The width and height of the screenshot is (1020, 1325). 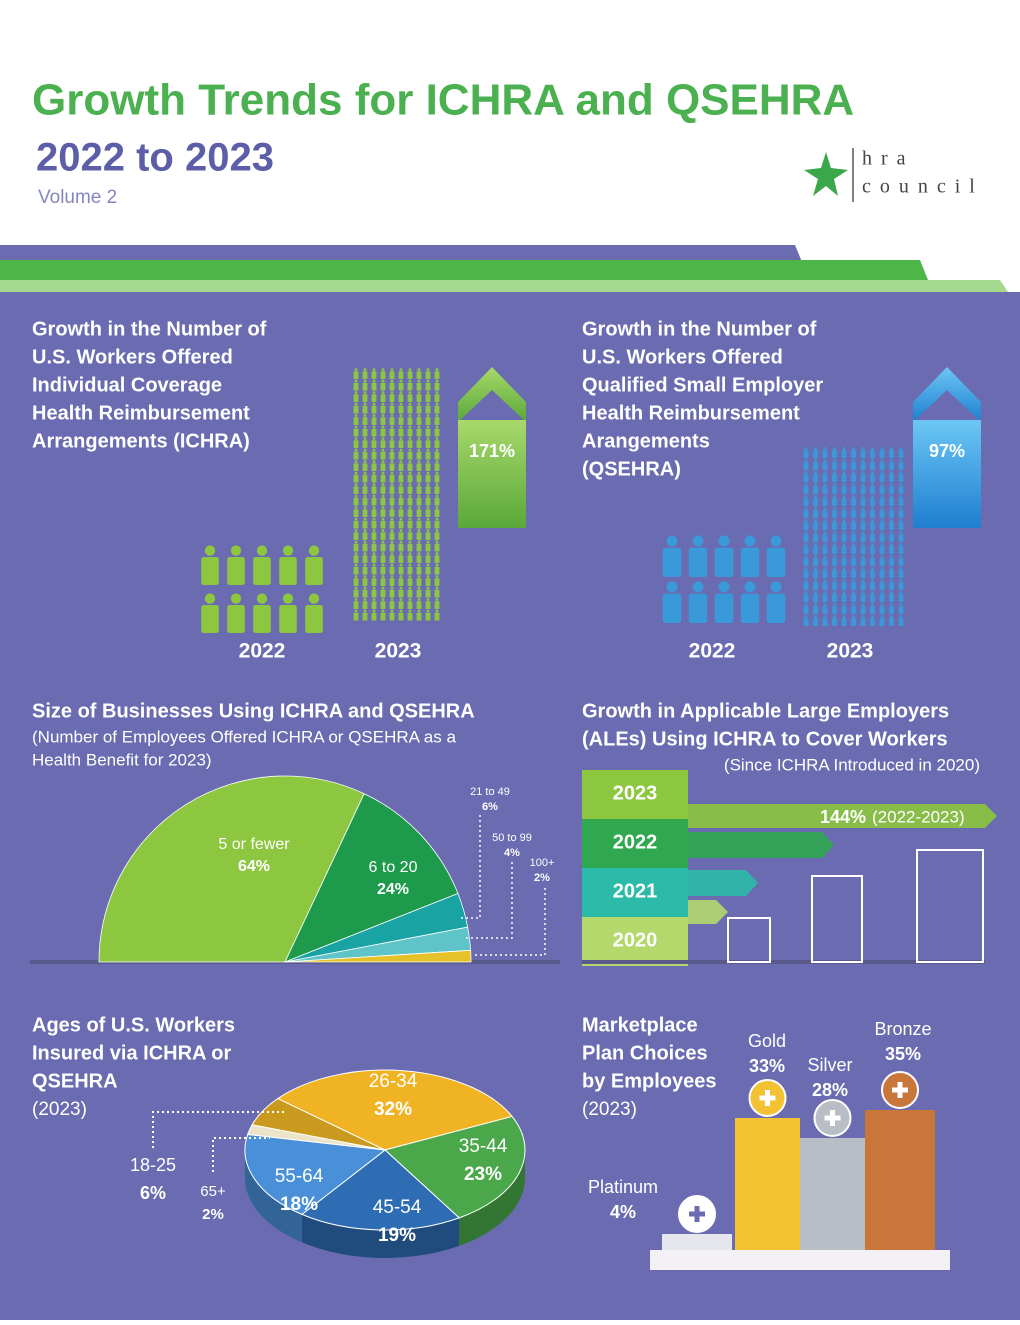 I want to click on slice-label: 55-64, so click(x=299, y=1176).